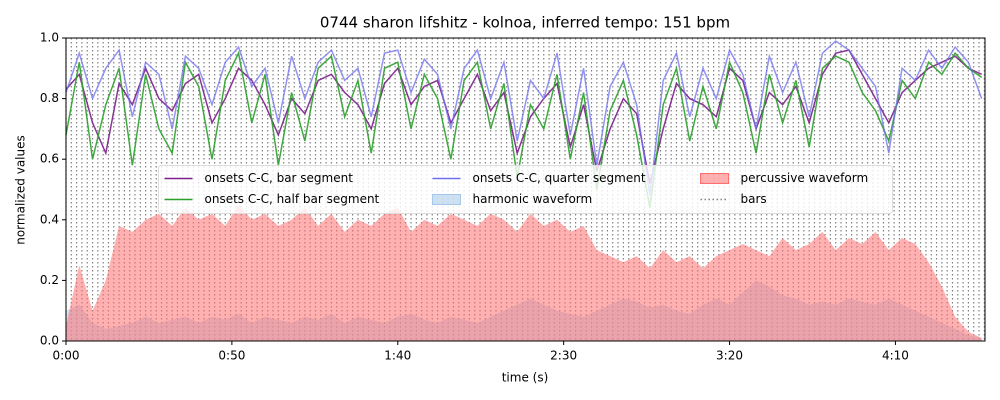  What do you see at coordinates (49, 159) in the screenshot?
I see `y-tick-label: 0.6` at bounding box center [49, 159].